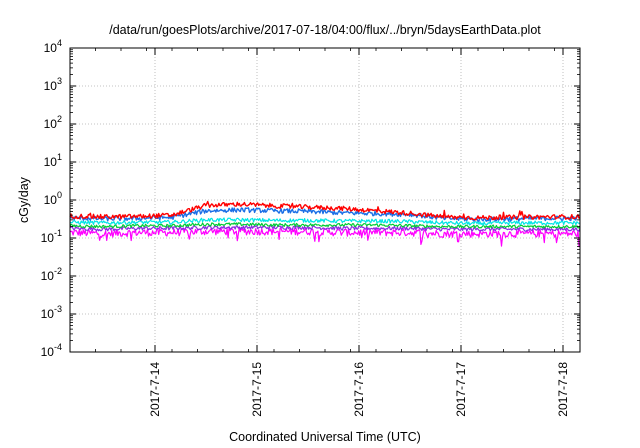 This screenshot has width=640, height=448. What do you see at coordinates (51, 274) in the screenshot?
I see `y-tick-label: 10⁻²` at bounding box center [51, 274].